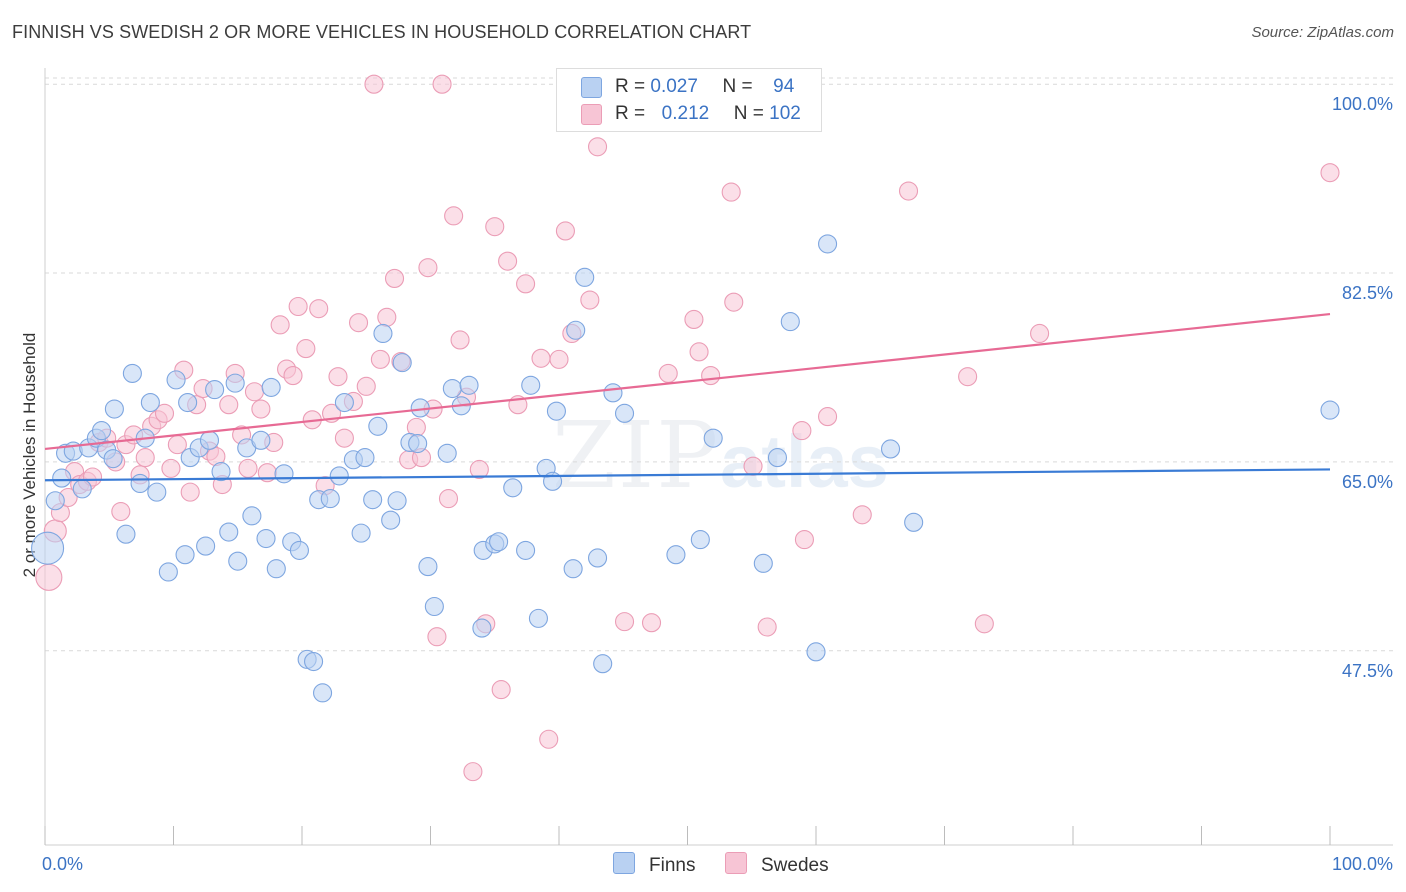 The image size is (1406, 892). Describe the element at coordinates (1367, 482) in the screenshot. I see `y-tick-label: 65.0%` at that location.